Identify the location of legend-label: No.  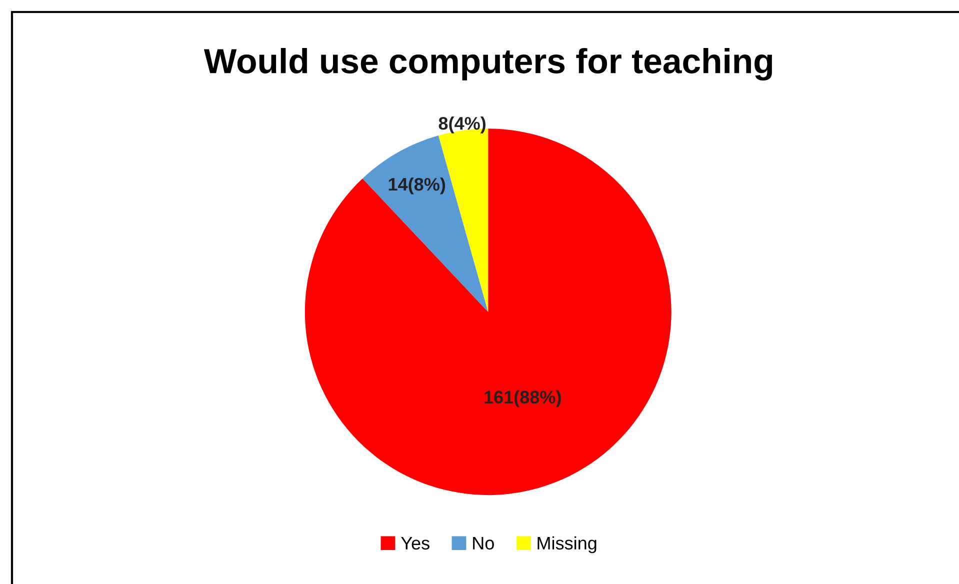
(483, 543).